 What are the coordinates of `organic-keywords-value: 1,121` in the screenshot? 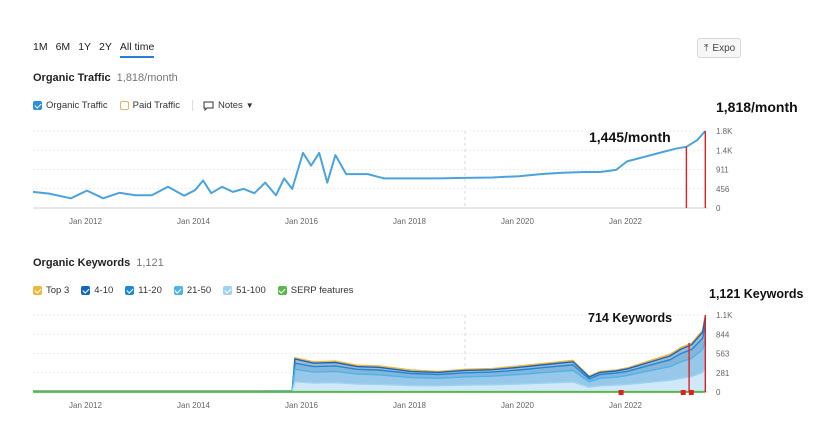 It's located at (150, 263).